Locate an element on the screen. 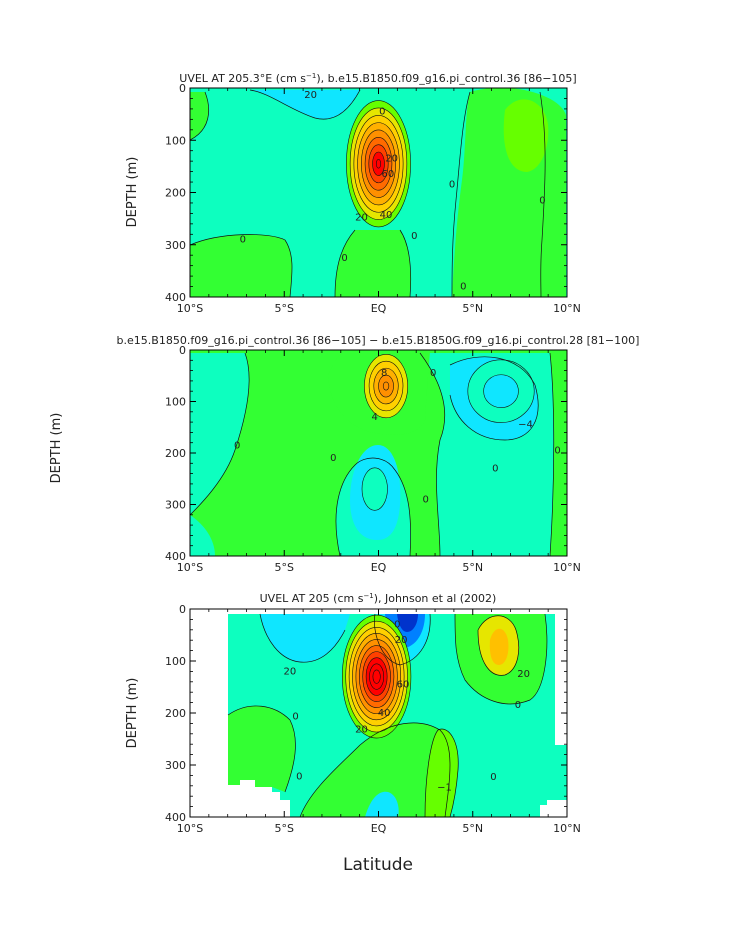  panel-2-xtick-label-3: 5°N is located at coordinates (472, 567).